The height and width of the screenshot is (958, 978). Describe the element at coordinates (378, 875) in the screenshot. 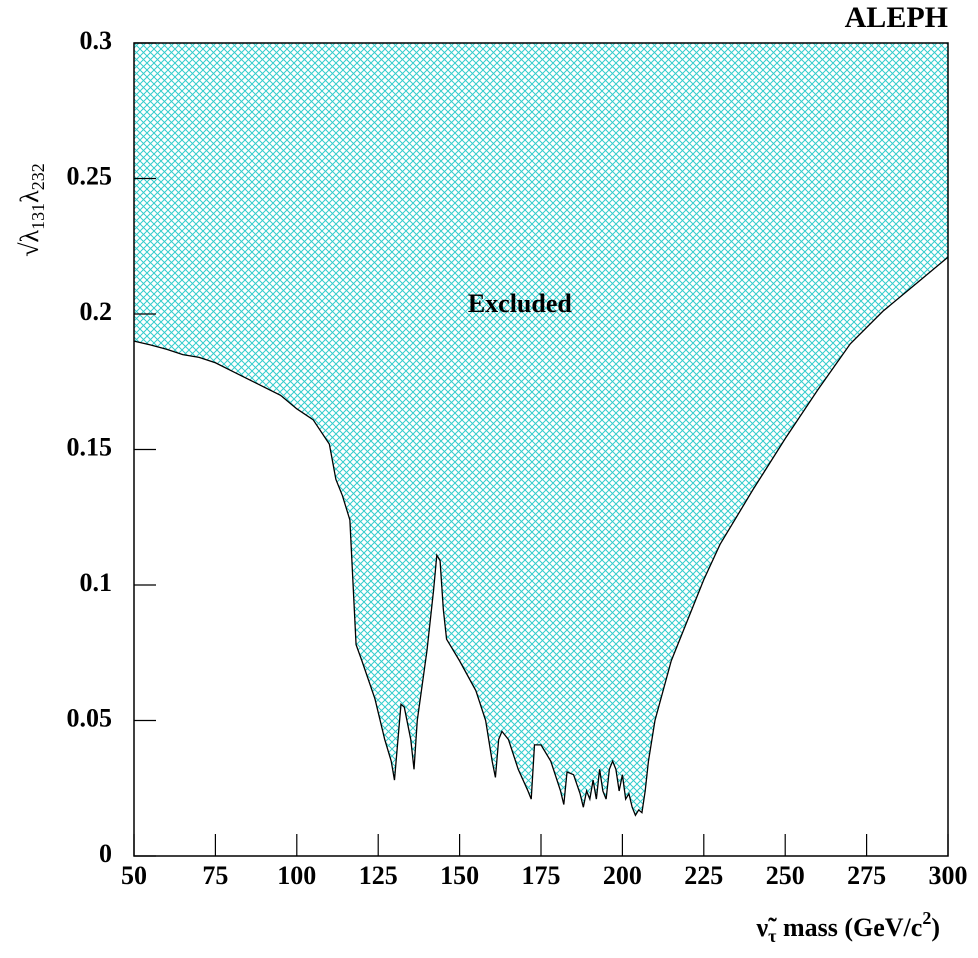

I see `x-tick-label: 125` at that location.